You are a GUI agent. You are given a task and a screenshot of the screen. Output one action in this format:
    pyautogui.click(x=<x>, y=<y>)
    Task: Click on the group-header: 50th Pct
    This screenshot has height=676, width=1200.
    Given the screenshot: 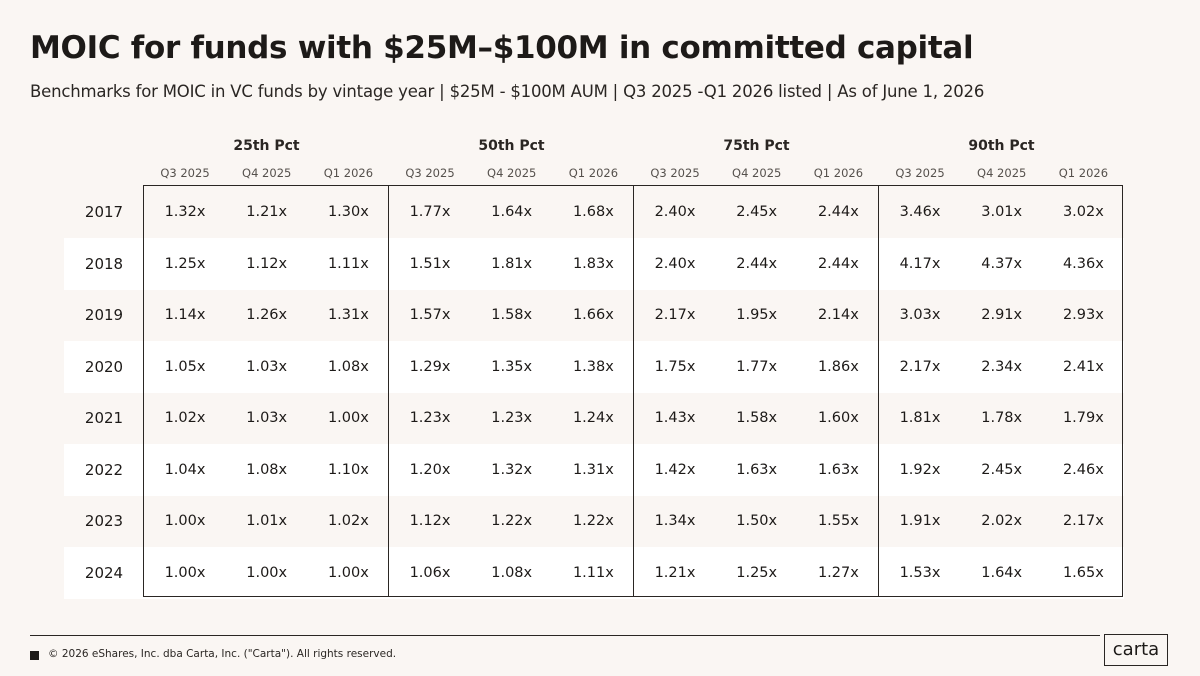 What is the action you would take?
    pyautogui.click(x=511, y=146)
    